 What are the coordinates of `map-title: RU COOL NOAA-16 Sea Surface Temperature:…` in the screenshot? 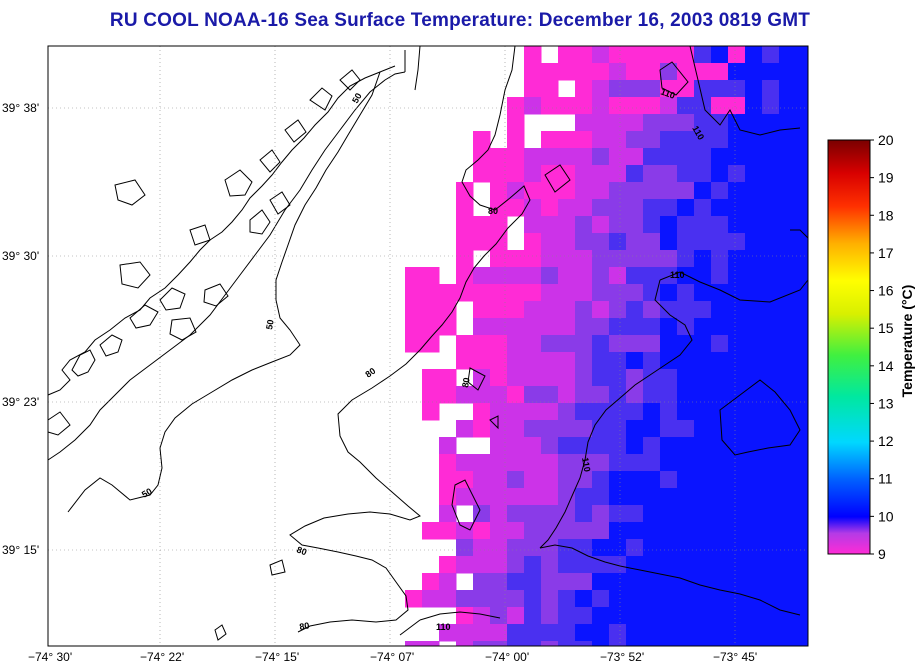 It's located at (460, 20).